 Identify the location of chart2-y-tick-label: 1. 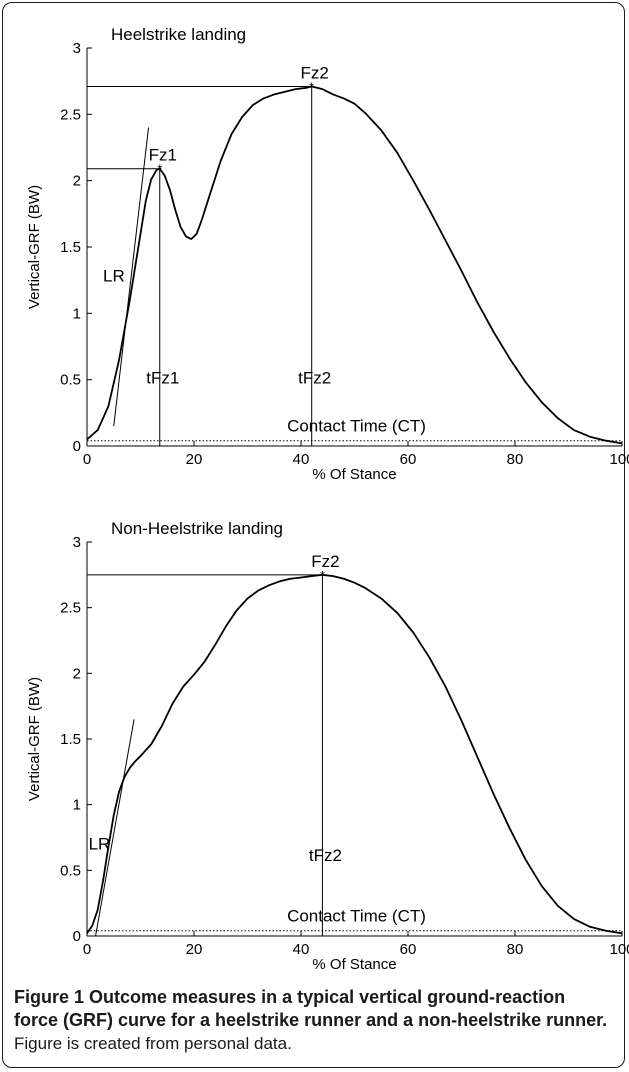
(77, 805).